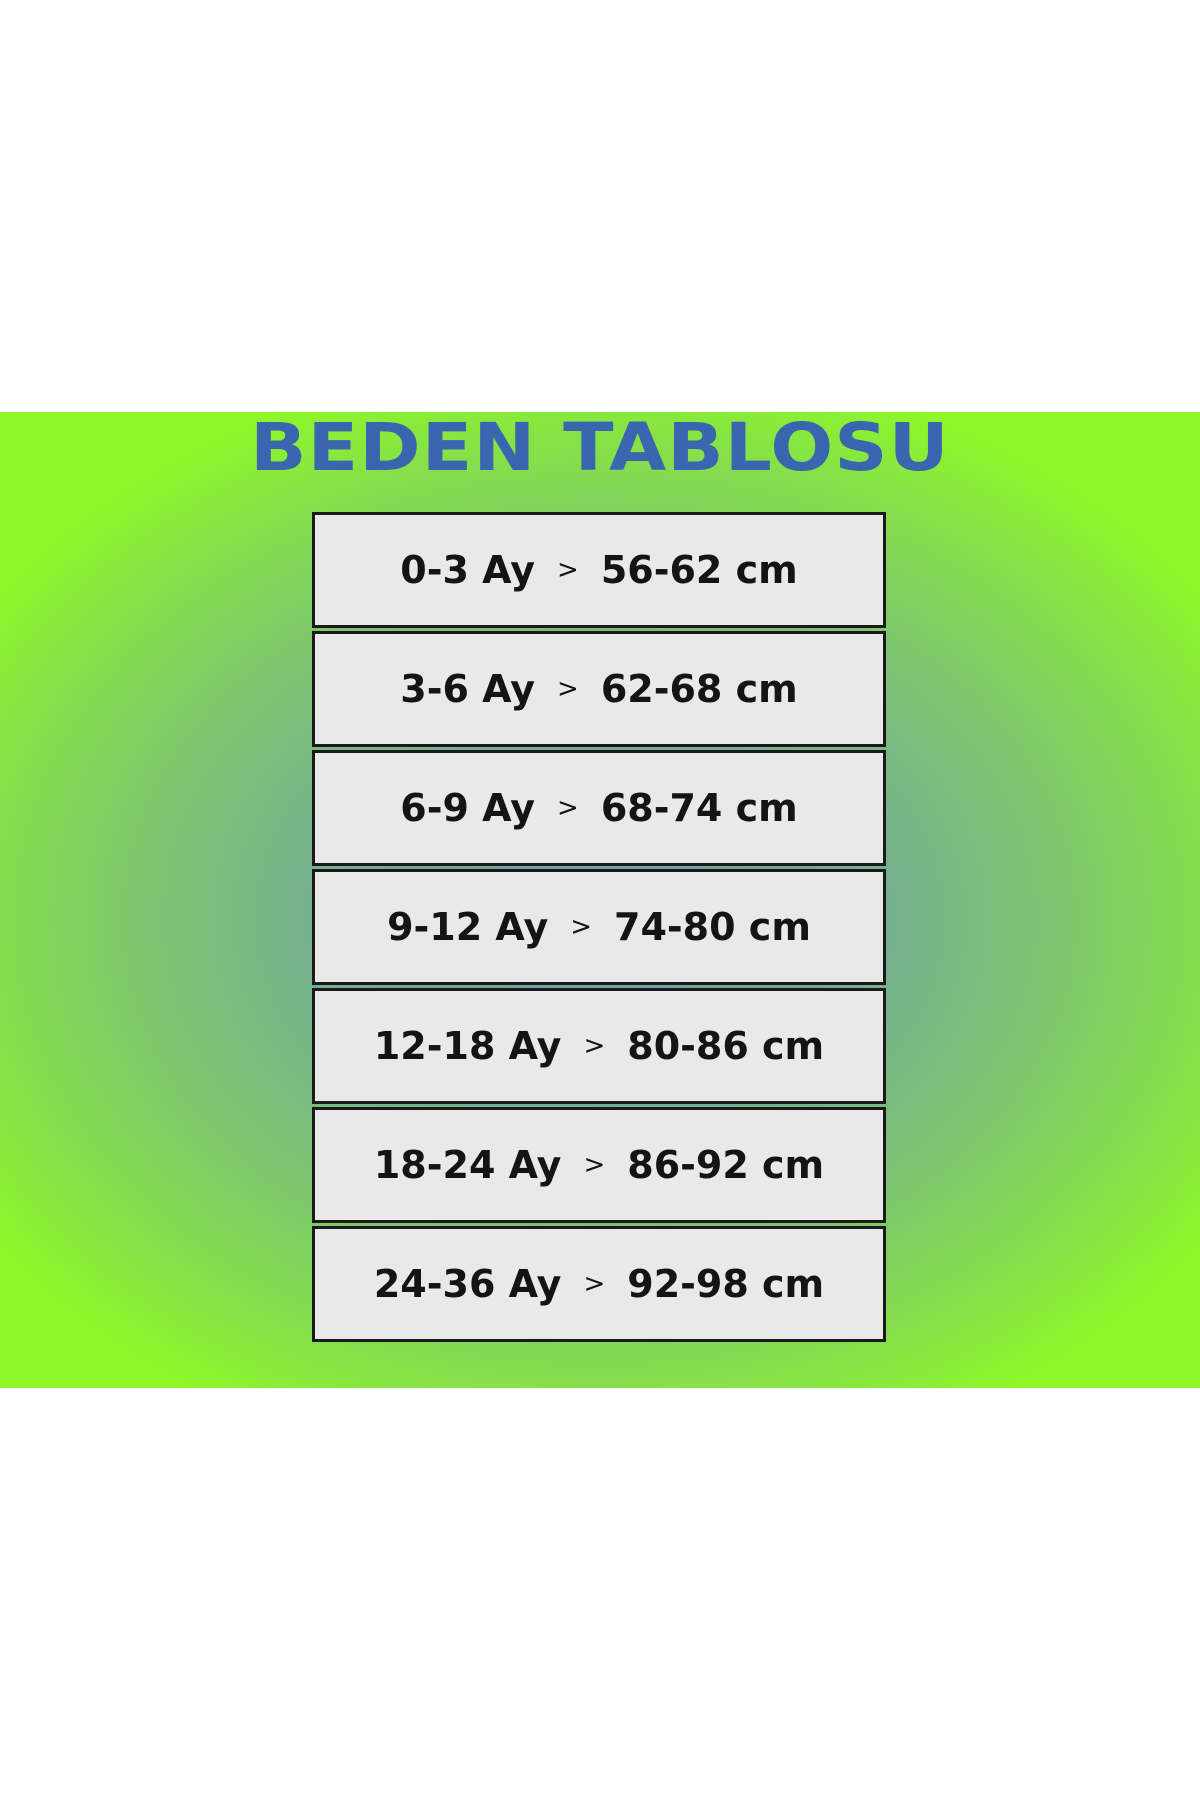 This screenshot has height=1800, width=1200. Describe the element at coordinates (468, 808) in the screenshot. I see `age-range: 6-9 Ay` at that location.